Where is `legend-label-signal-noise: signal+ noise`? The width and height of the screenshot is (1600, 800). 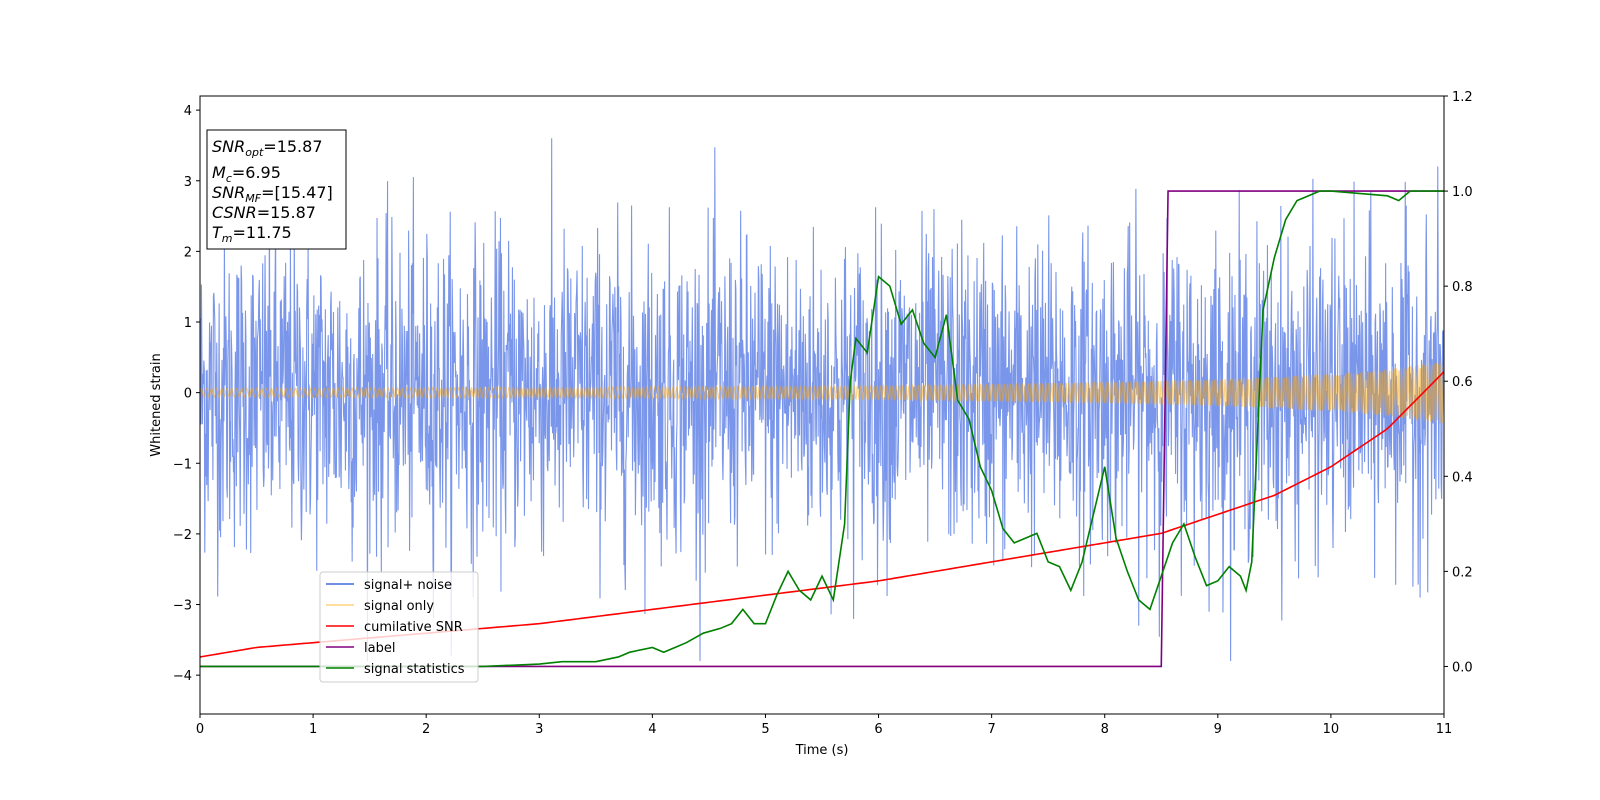 legend-label-signal-noise: signal+ noise is located at coordinates (408, 585).